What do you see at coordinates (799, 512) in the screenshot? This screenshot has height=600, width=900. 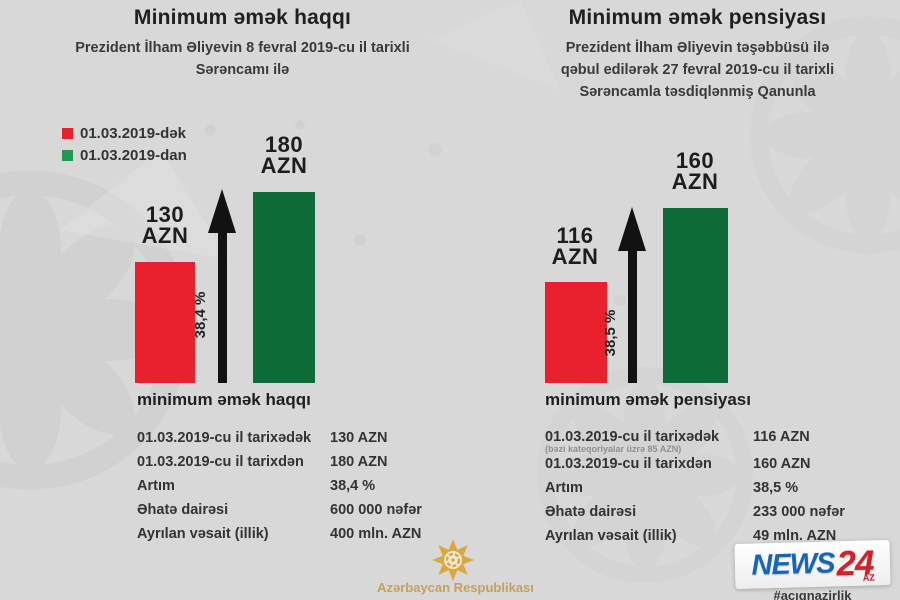 I see `right-row4-value: 233 000 nəfər` at bounding box center [799, 512].